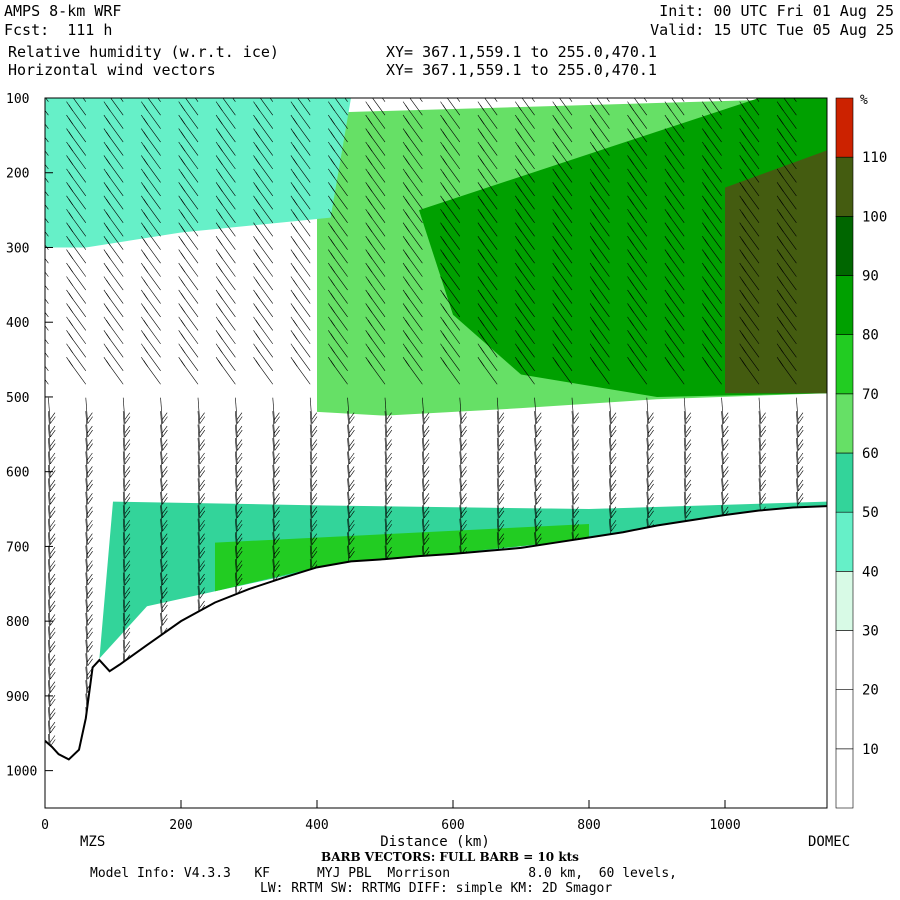  What do you see at coordinates (63, 11) in the screenshot?
I see `header-line1-left: AMPS 8-km WRF` at bounding box center [63, 11].